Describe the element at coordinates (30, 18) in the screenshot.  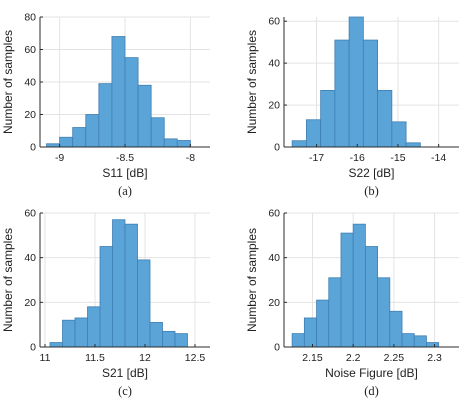
I see `y-tick-label: 80` at that location.